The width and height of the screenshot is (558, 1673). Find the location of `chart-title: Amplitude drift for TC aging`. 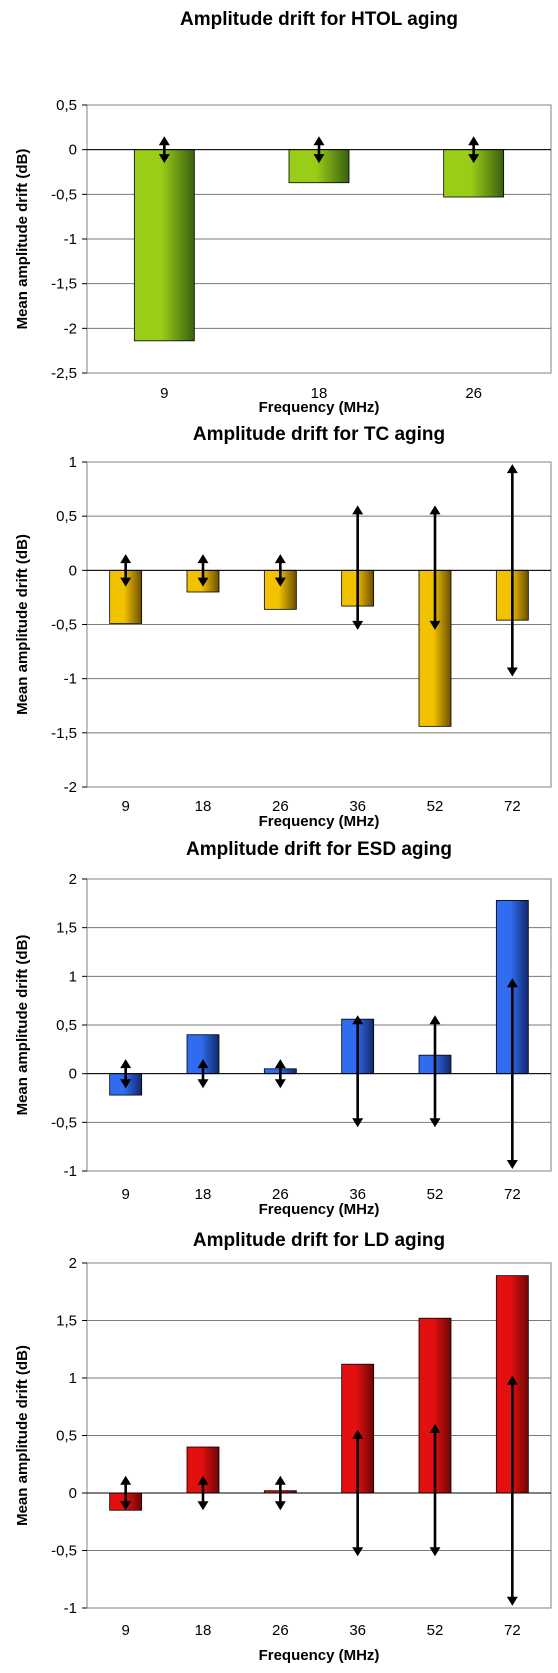

chart-title: Amplitude drift for TC aging is located at coordinates (319, 434).